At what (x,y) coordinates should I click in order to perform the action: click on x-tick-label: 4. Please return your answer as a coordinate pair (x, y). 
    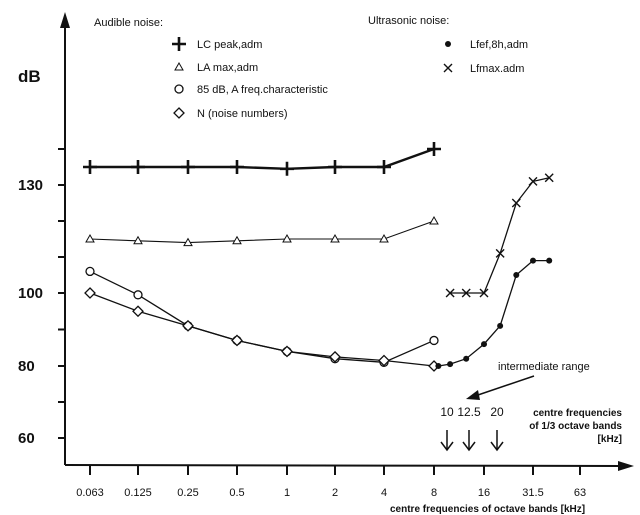
    Looking at the image, I should click on (384, 493).